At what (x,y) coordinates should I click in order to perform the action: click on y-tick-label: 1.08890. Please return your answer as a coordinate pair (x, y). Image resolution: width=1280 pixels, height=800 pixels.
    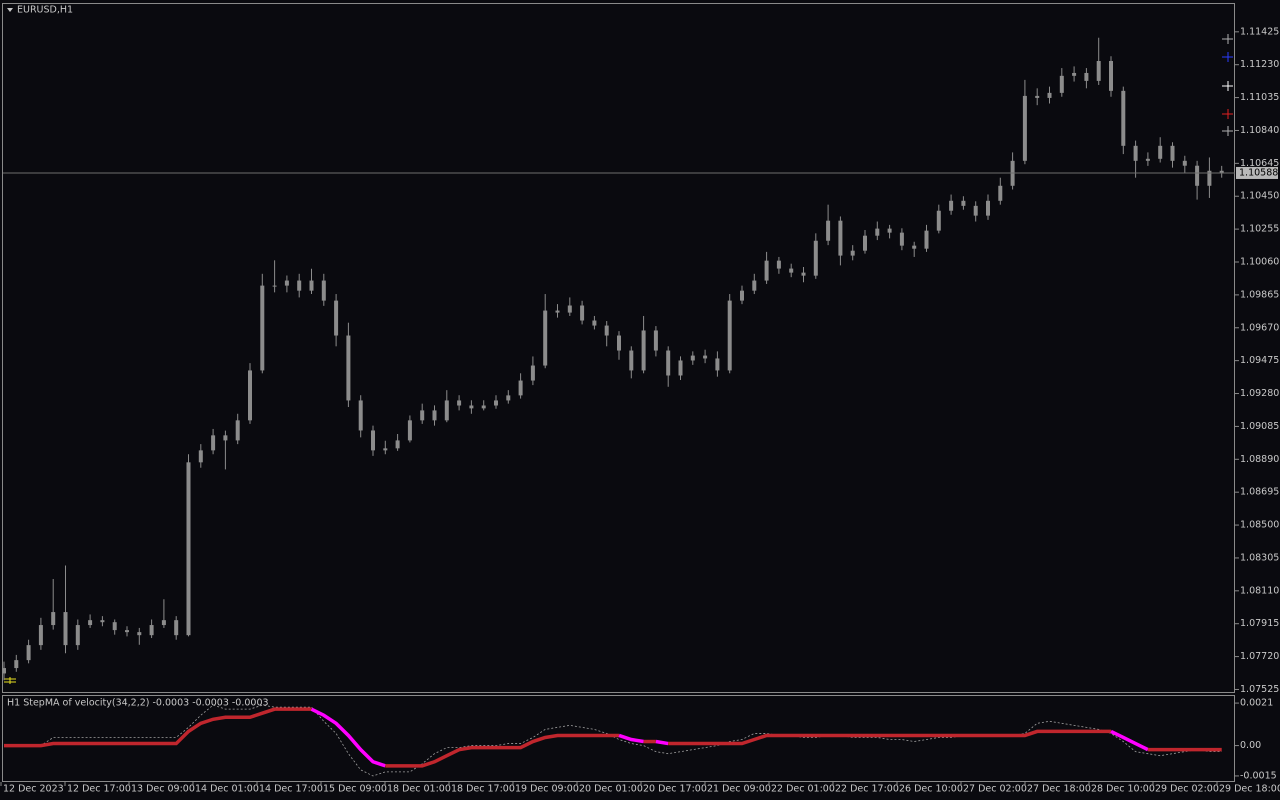
    Looking at the image, I should click on (1259, 459).